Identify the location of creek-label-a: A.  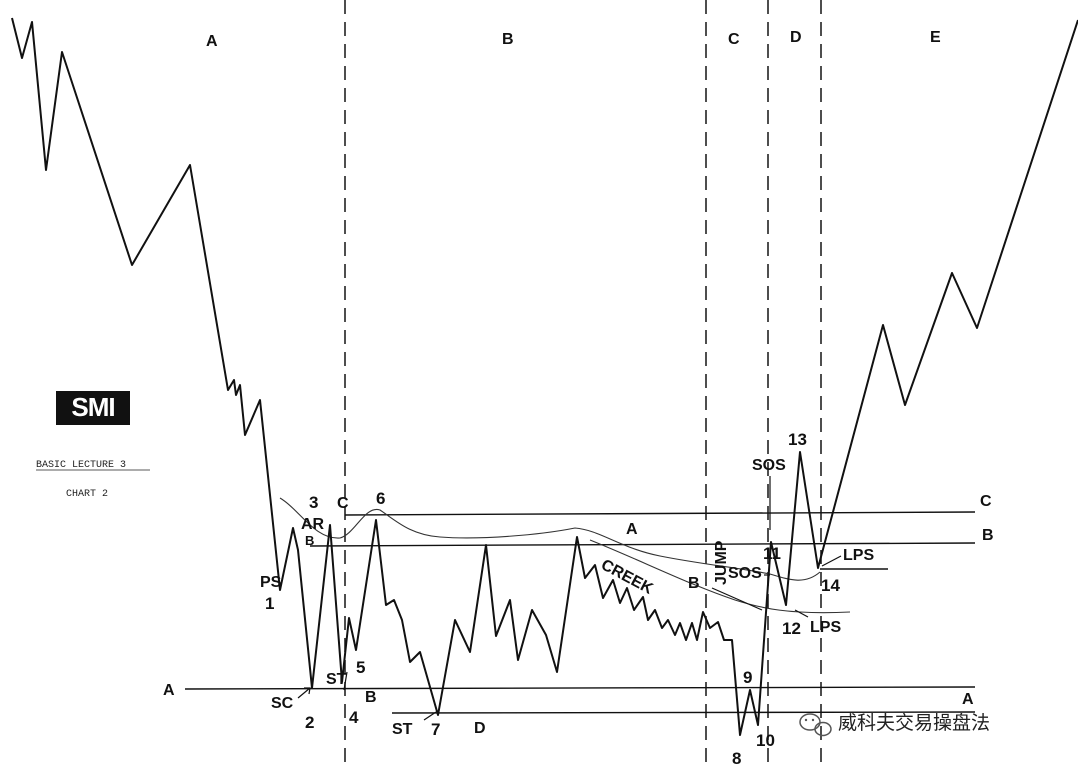
(632, 529).